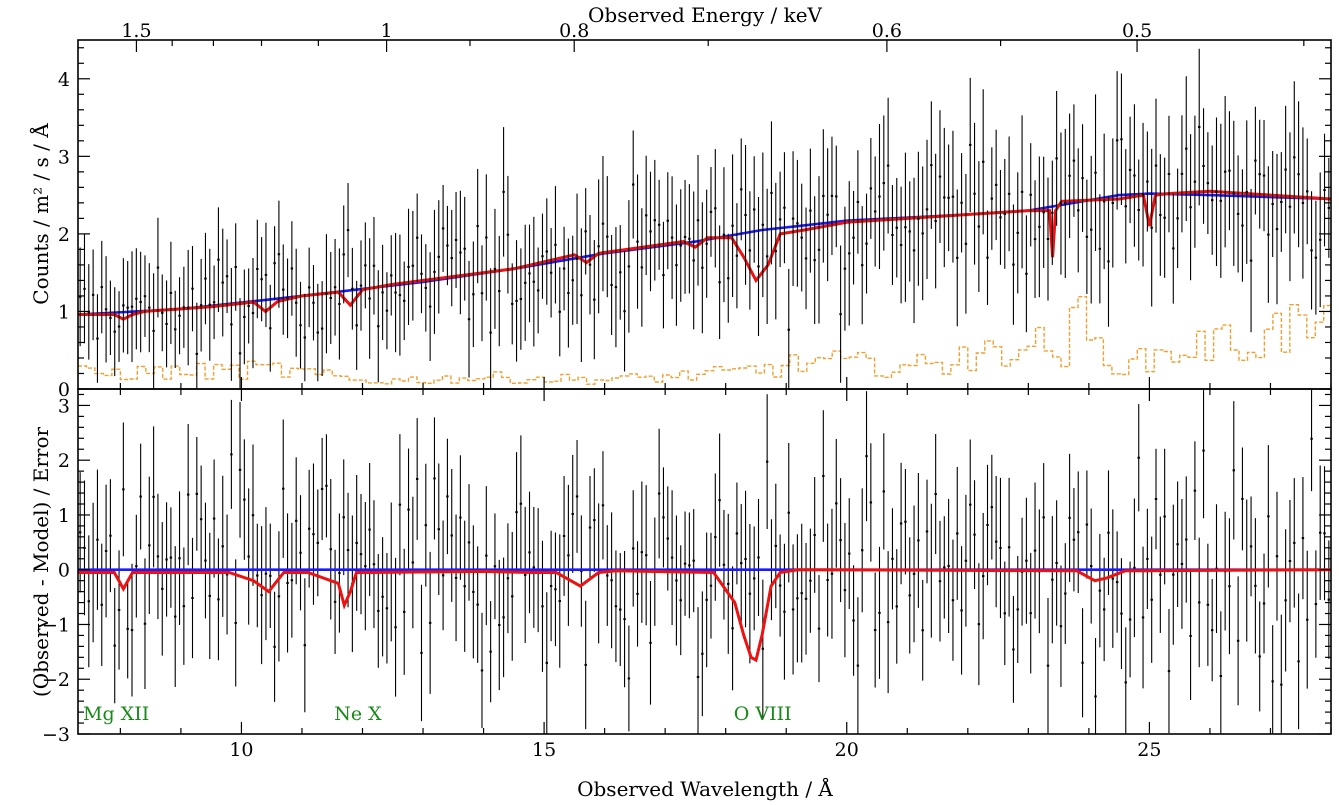 This screenshot has height=805, width=1339. Describe the element at coordinates (705, 615) in the screenshot. I see `residual-series-group` at that location.